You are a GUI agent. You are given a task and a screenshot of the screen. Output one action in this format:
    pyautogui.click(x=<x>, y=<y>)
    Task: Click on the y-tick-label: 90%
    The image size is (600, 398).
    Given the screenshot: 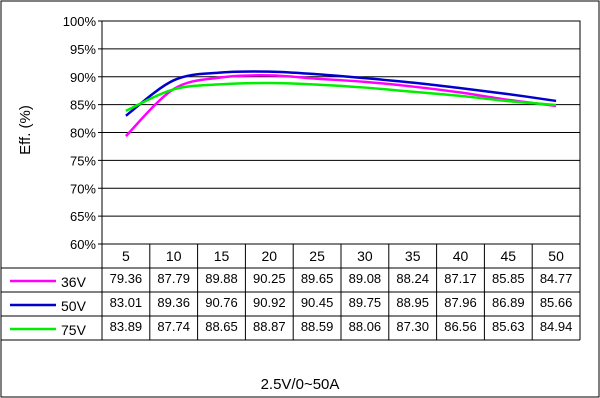 What is the action you would take?
    pyautogui.click(x=83, y=77)
    